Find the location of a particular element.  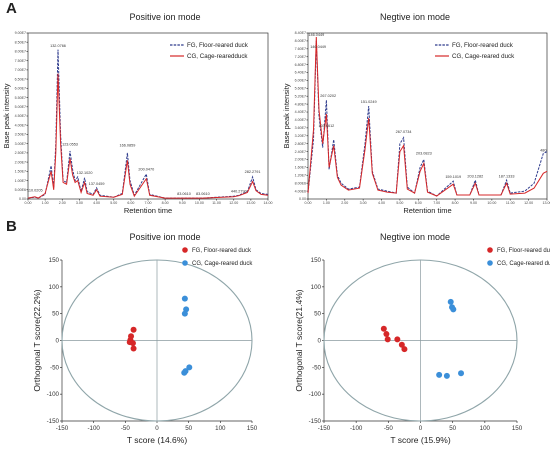

y-tick-label: -100 is located at coordinates (315, 394).